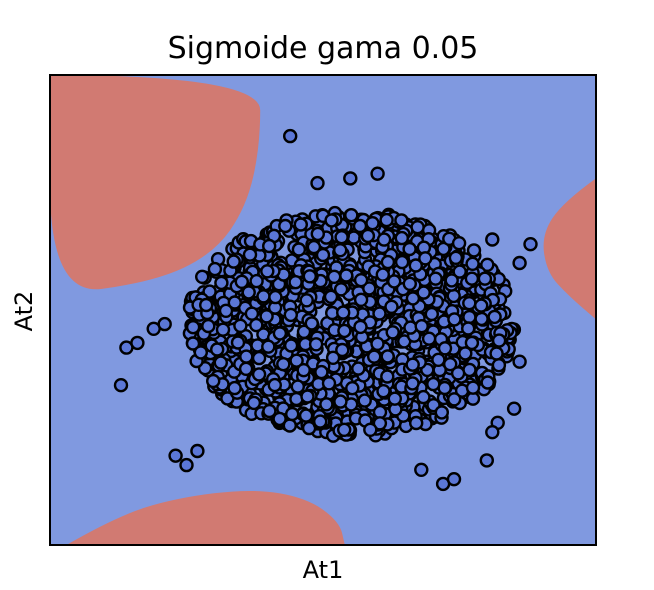  Describe the element at coordinates (569, 249) in the screenshot. I see `decision-region-right` at that location.